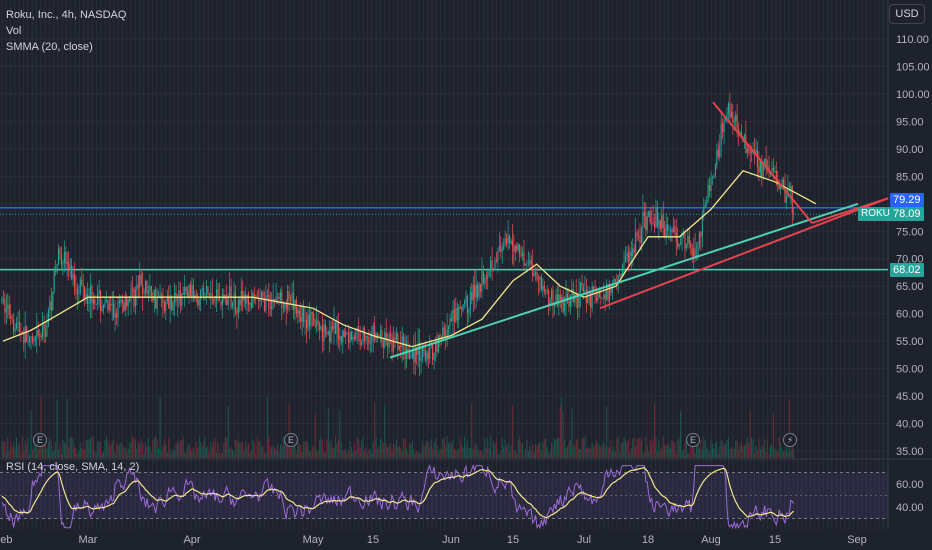 This screenshot has width=932, height=550. Describe the element at coordinates (790, 440) in the screenshot. I see `lightning-icon: ⚡` at that location.